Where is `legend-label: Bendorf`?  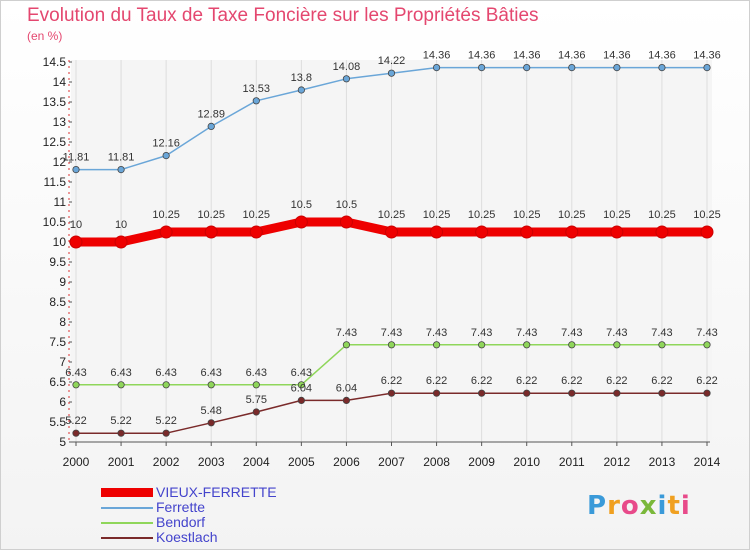
legend-label: Bendorf is located at coordinates (181, 522).